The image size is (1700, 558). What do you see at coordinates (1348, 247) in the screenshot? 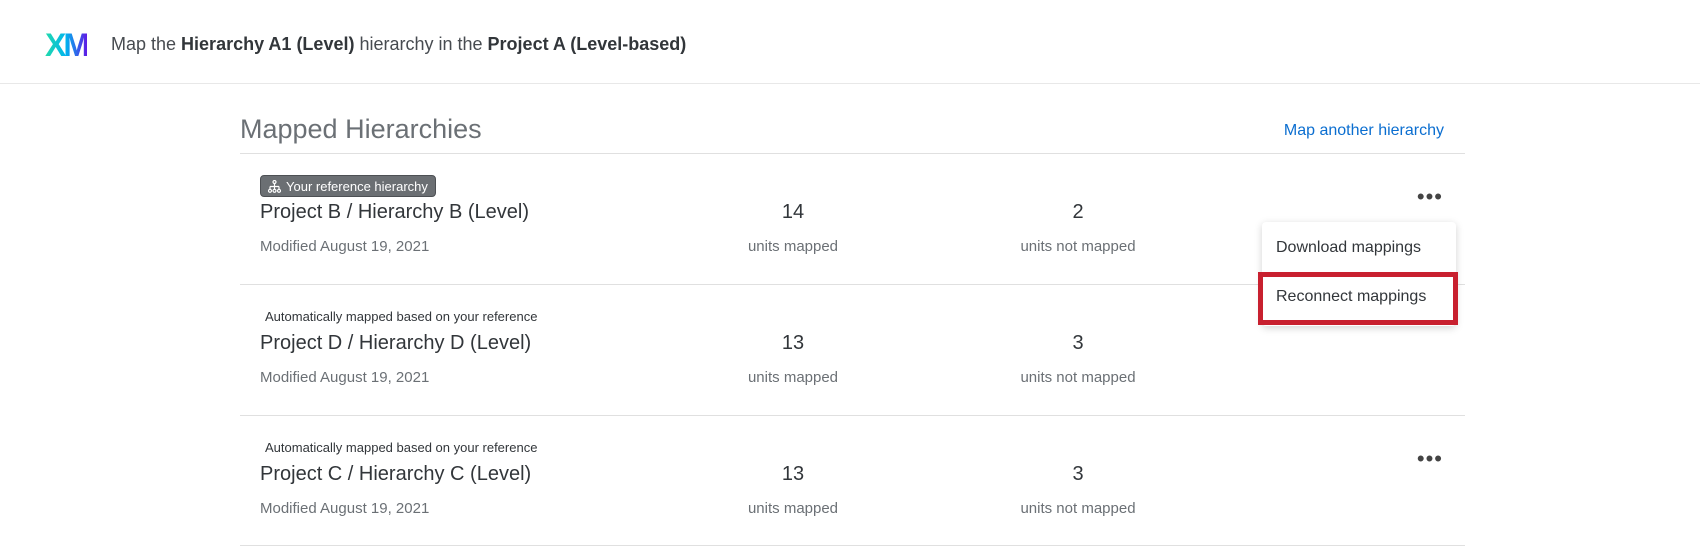
I see `menu-item-download-mappings: Download mappings` at bounding box center [1348, 247].